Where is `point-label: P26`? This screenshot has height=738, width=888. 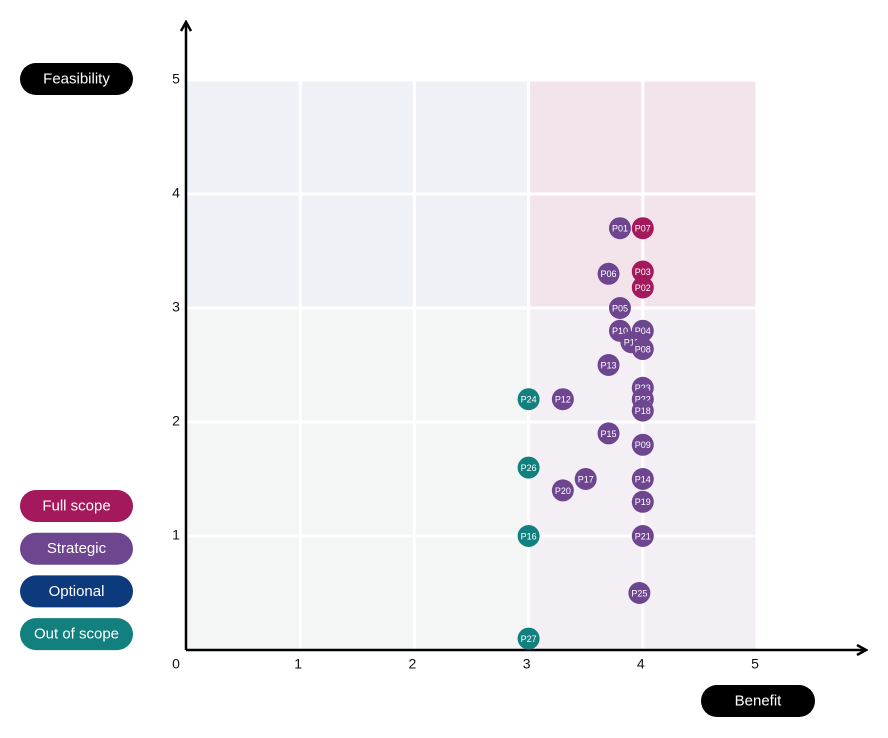 point-label: P26 is located at coordinates (529, 468).